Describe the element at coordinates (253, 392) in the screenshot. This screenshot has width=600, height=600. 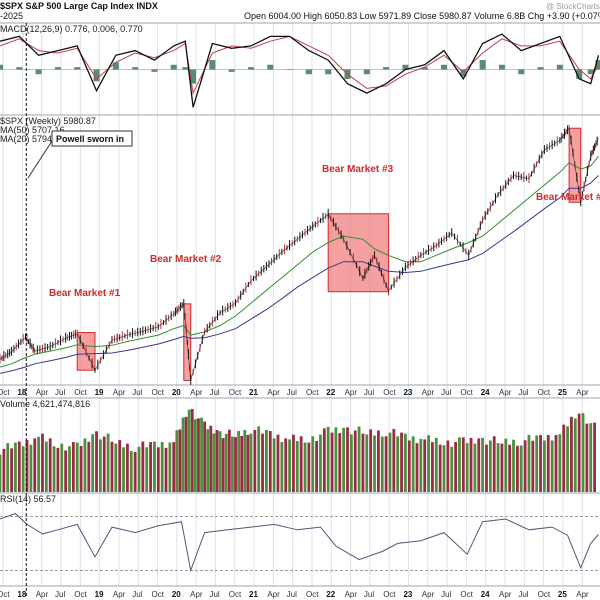
I see `year-tick-label: 21` at that location.